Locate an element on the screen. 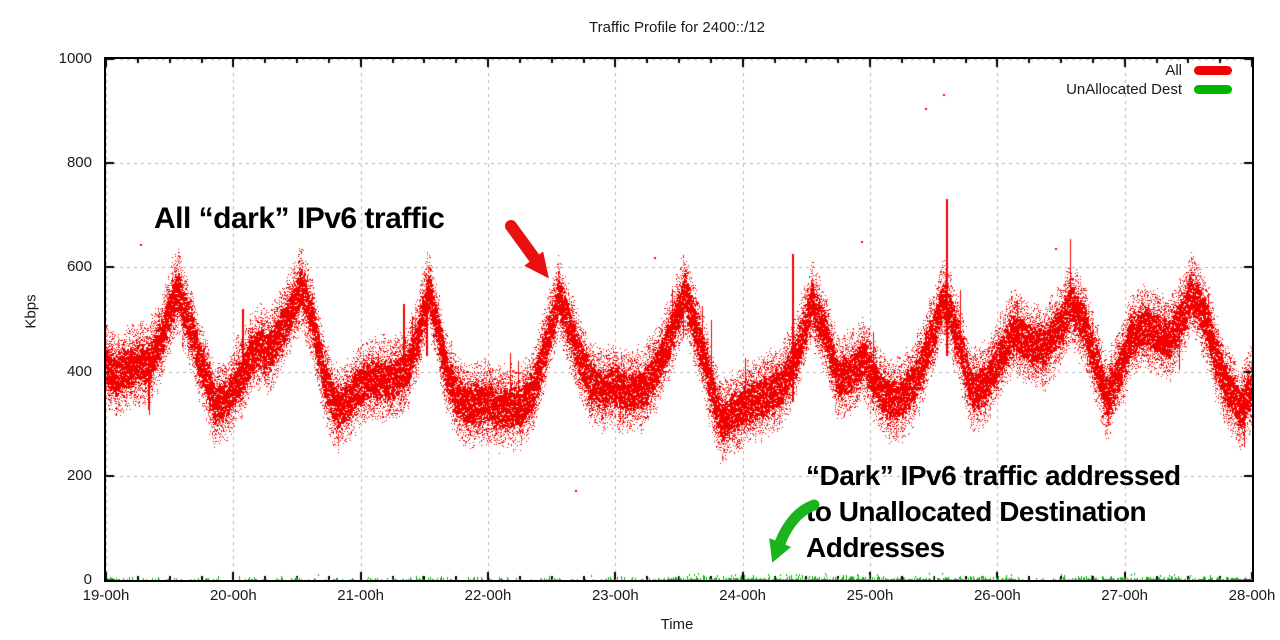  legend: All UnAllocated Dest is located at coordinates (1091, 80).